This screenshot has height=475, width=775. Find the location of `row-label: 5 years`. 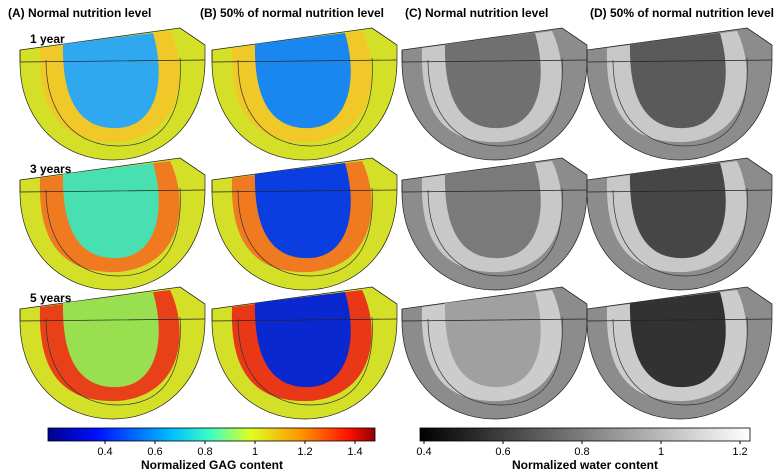

row-label: 5 years is located at coordinates (51, 298).